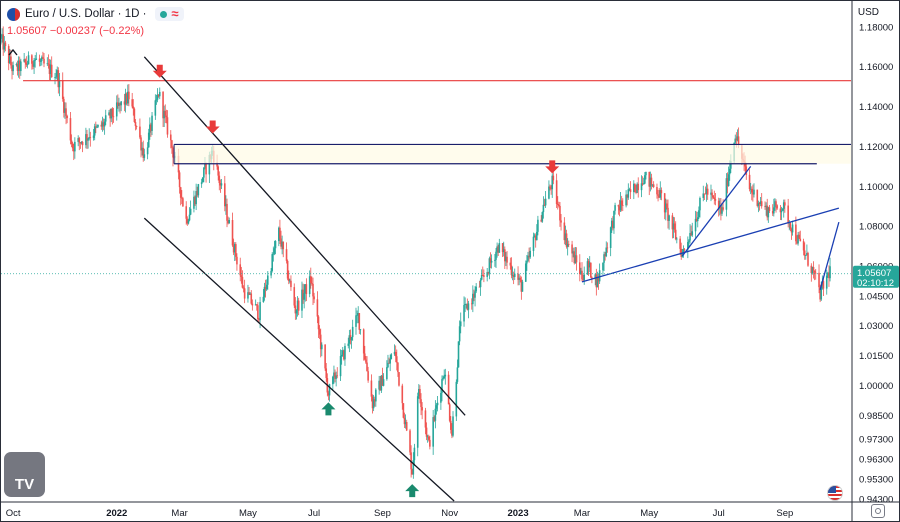 This screenshot has width=900, height=522. I want to click on tradingview-logo: TV, so click(24, 474).